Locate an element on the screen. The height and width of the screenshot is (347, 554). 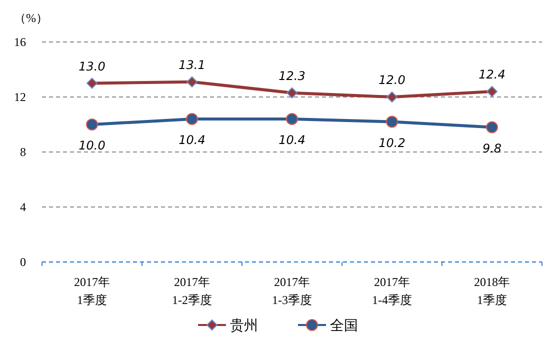
x-tick-label: 2018年 1季度 is located at coordinates (492, 291).